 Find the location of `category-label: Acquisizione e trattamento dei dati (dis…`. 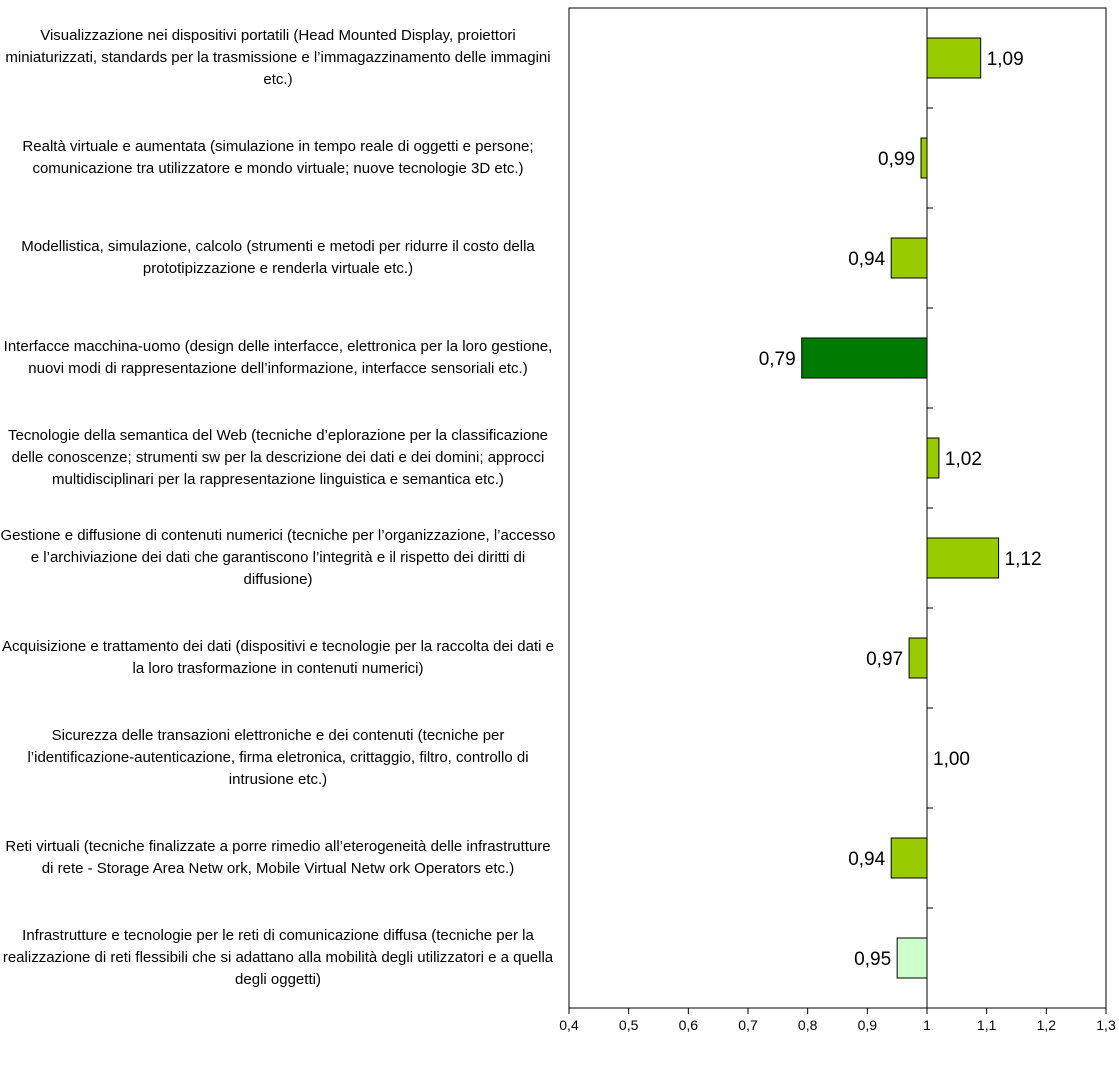

category-label: Acquisizione e trattamento dei dati (dis… is located at coordinates (278, 657).